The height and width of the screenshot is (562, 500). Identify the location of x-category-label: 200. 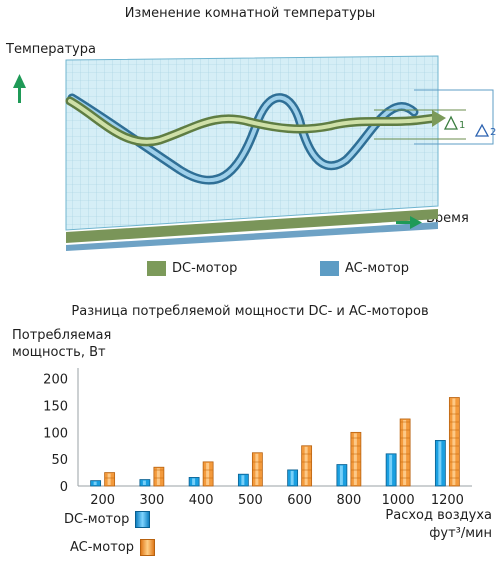
(102, 500).